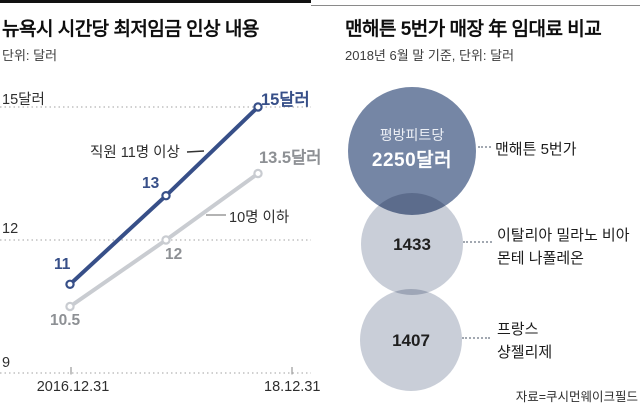 The image size is (640, 410). I want to click on bubble-milan-value-label: 1433, so click(412, 244).